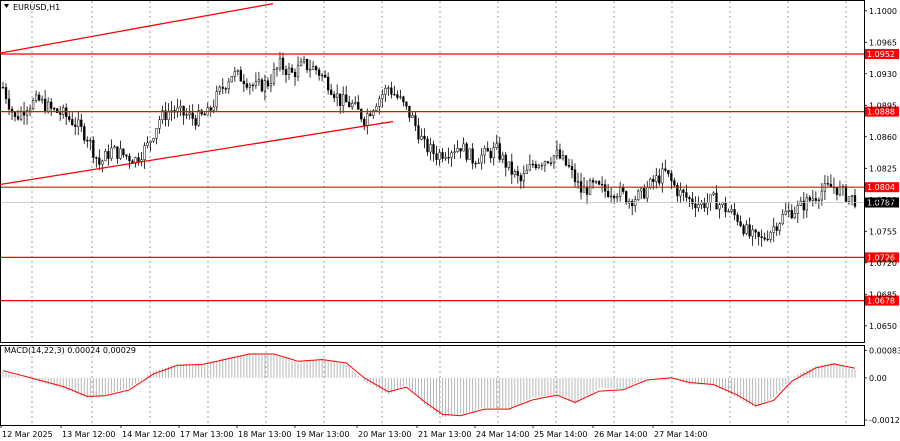  Describe the element at coordinates (881, 257) in the screenshot. I see `level-label: 1.0726` at that location.